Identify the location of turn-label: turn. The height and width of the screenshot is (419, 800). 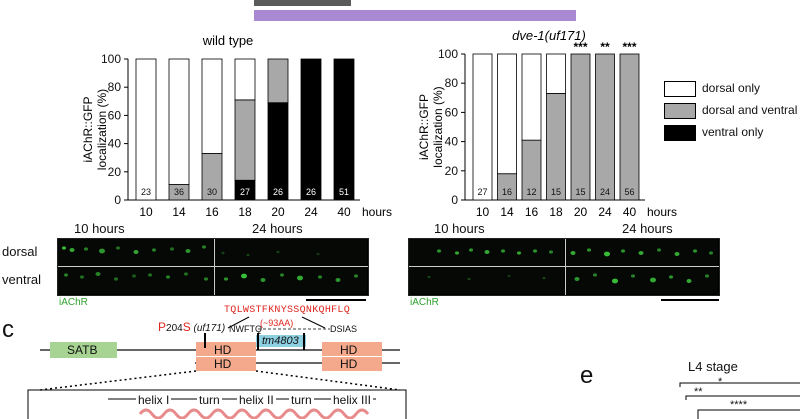
(209, 400).